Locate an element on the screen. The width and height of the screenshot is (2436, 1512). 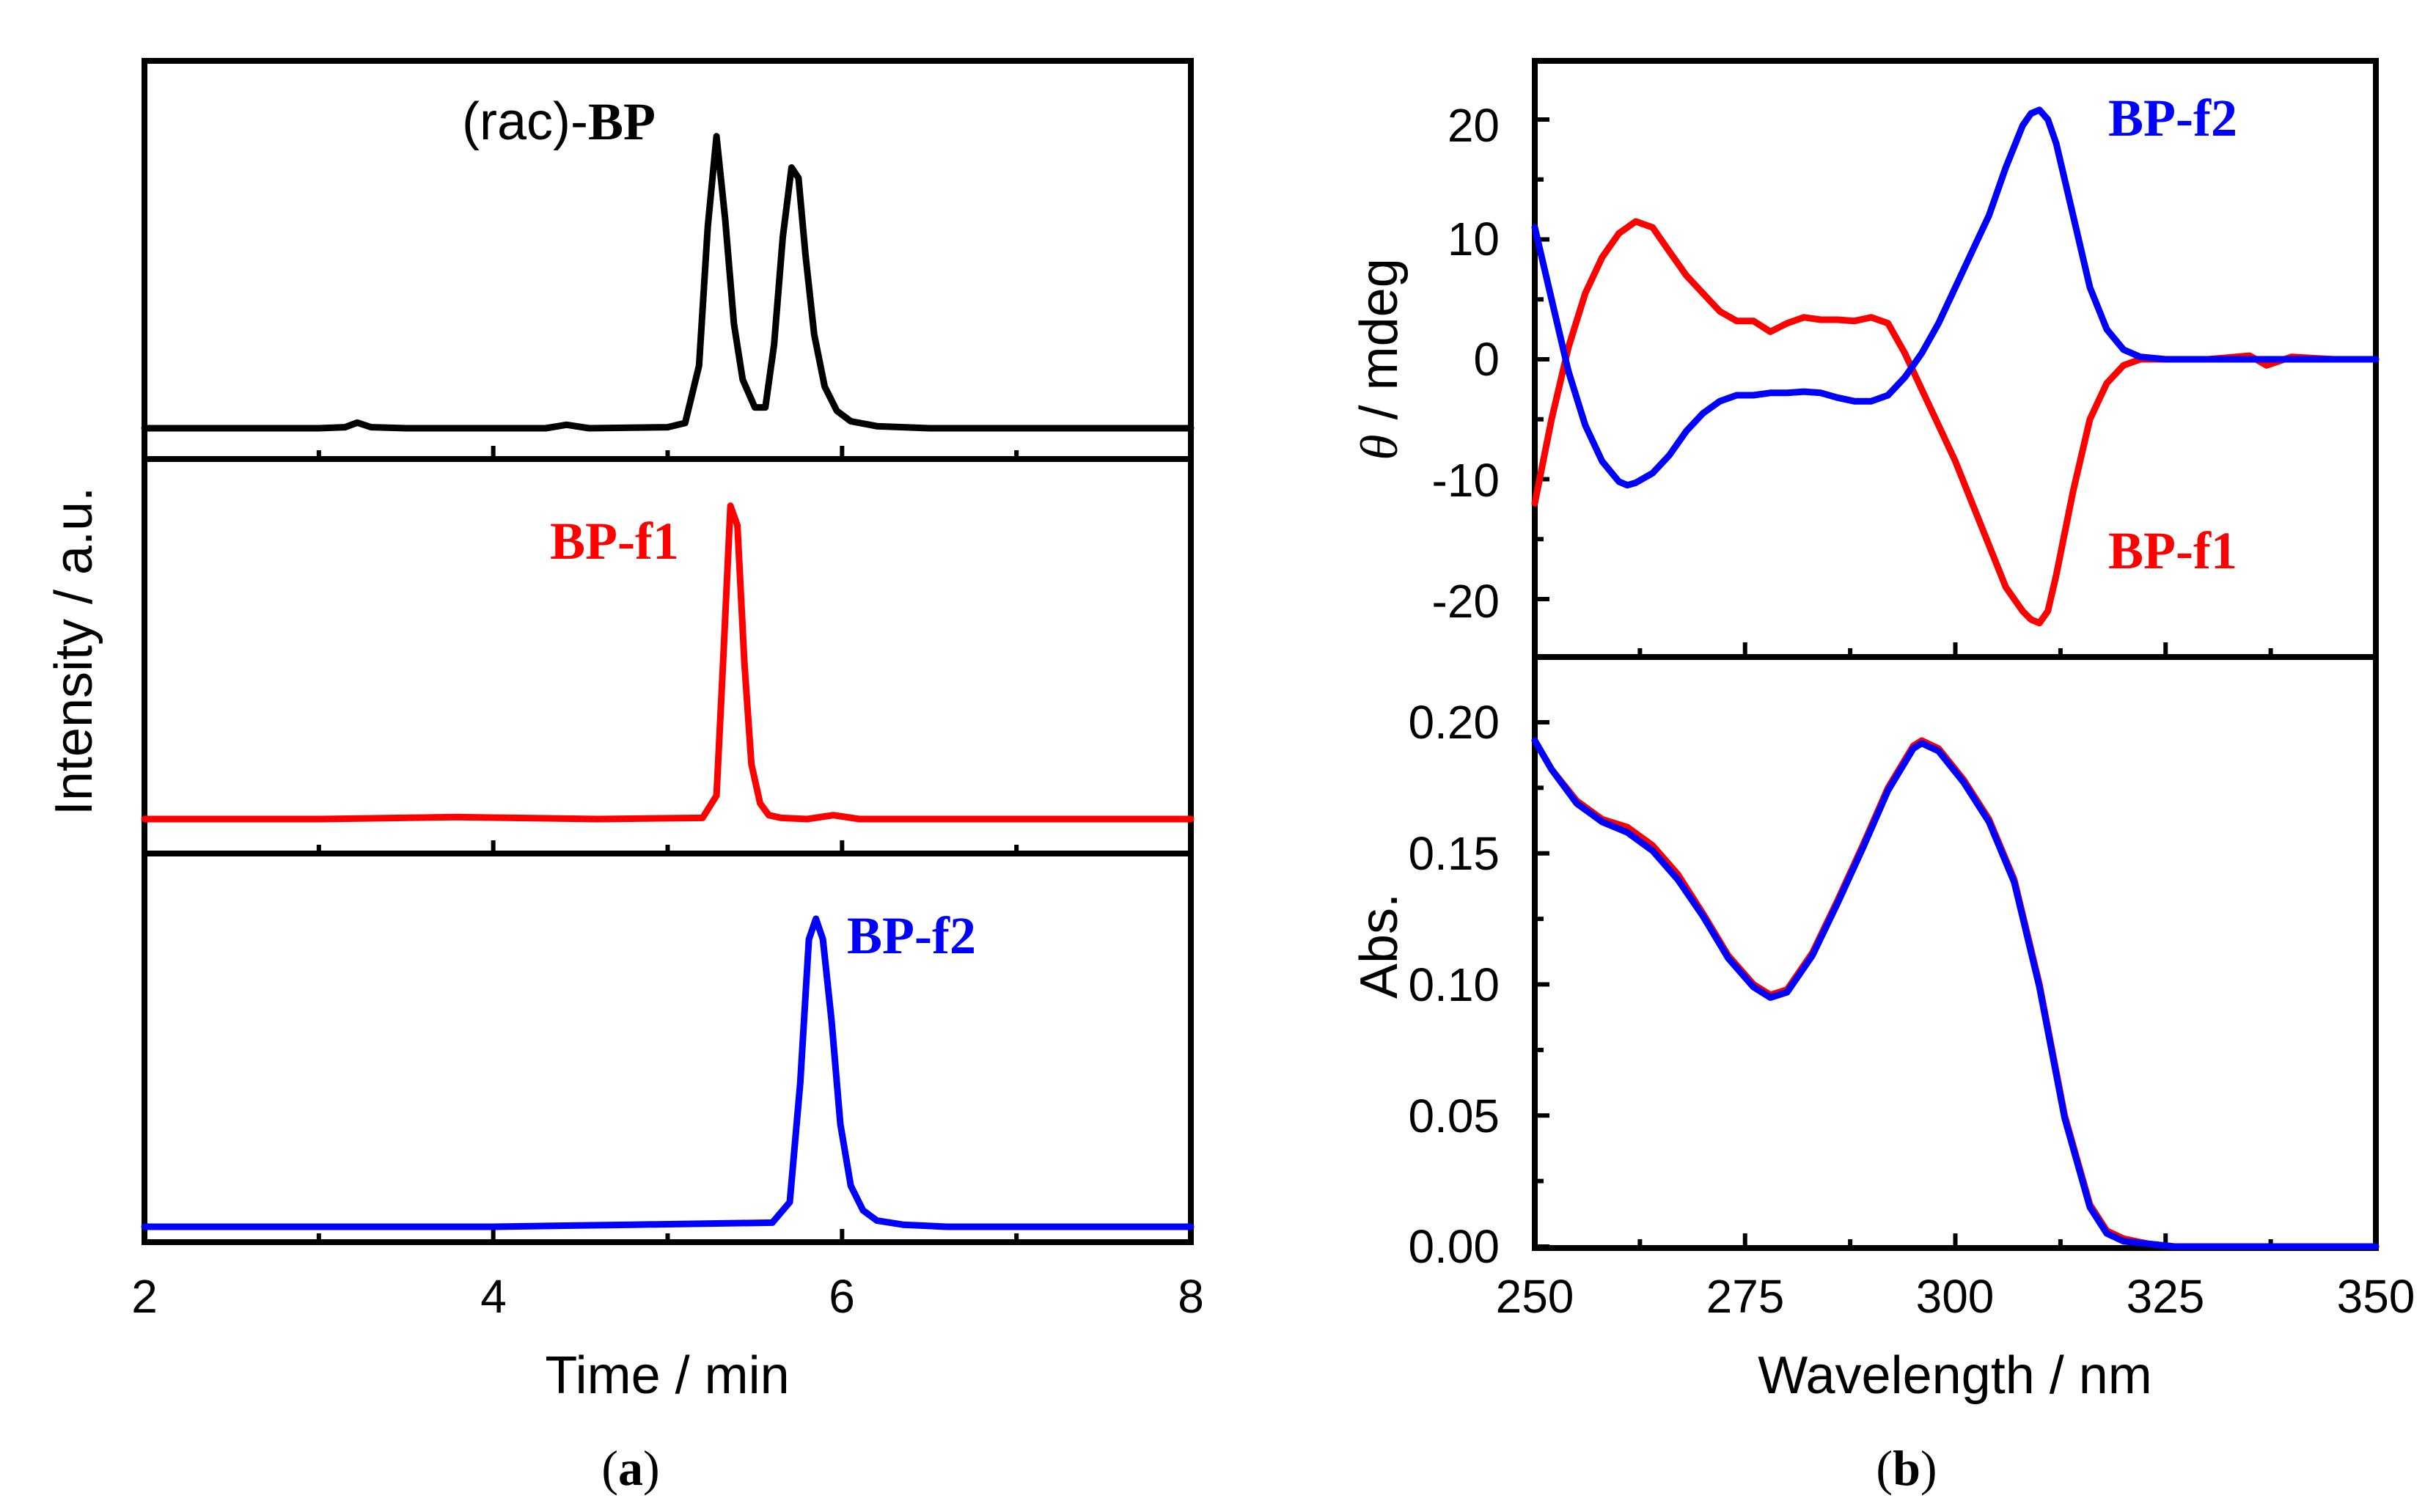
cd-y-tick-label: 0 is located at coordinates (1486, 359).